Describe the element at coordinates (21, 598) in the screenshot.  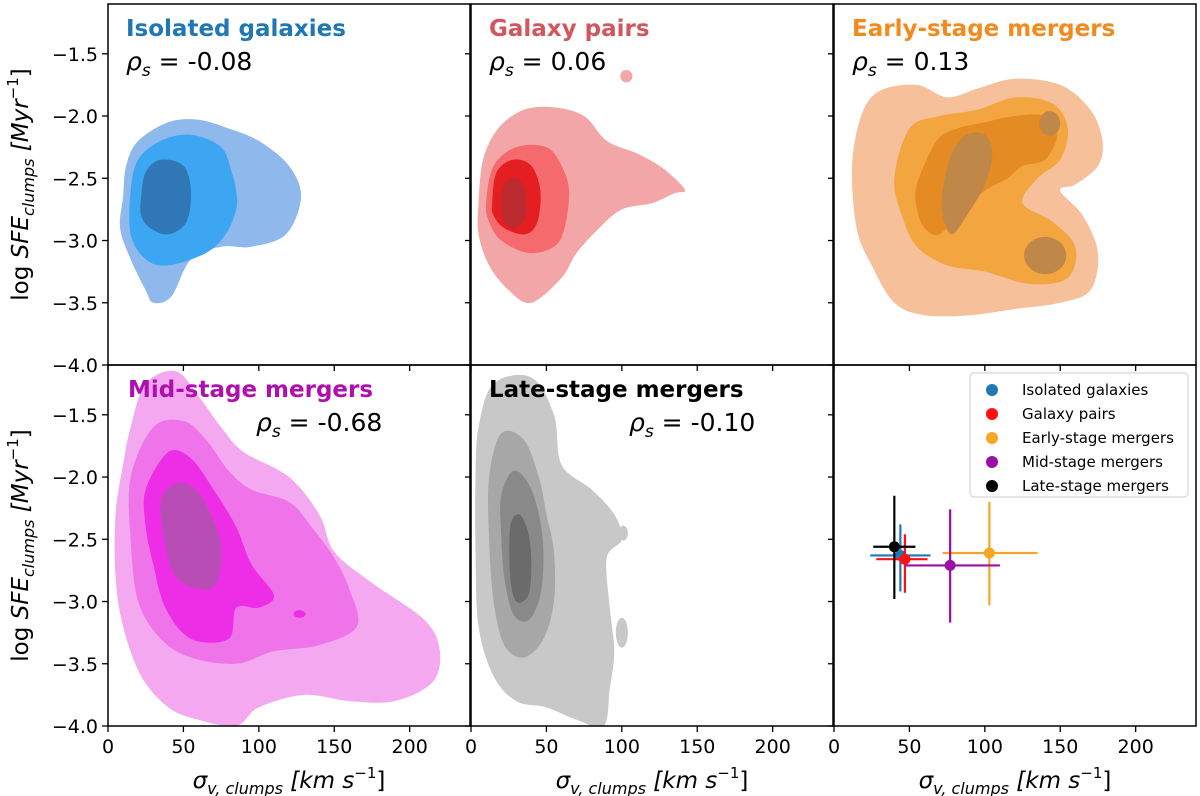
I see `ylabel-main: SFE` at that location.